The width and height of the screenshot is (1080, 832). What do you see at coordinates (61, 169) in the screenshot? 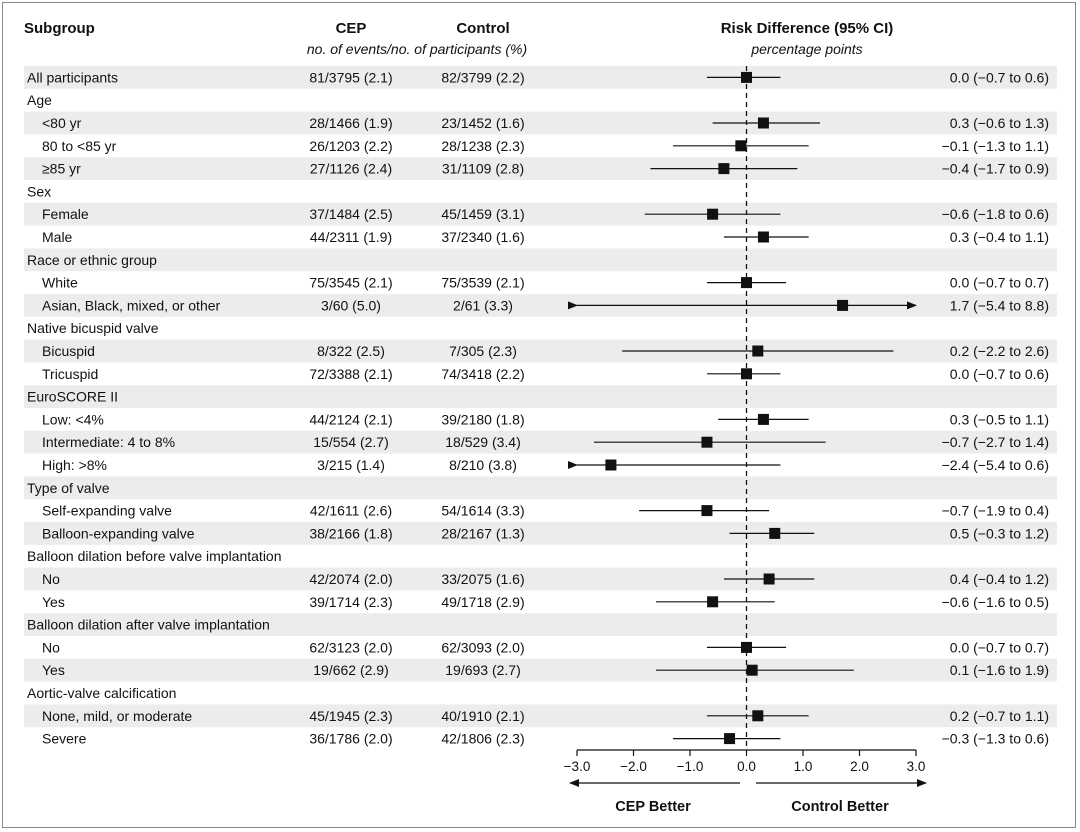
I see `subgroup-label: ≥85 yr` at bounding box center [61, 169].